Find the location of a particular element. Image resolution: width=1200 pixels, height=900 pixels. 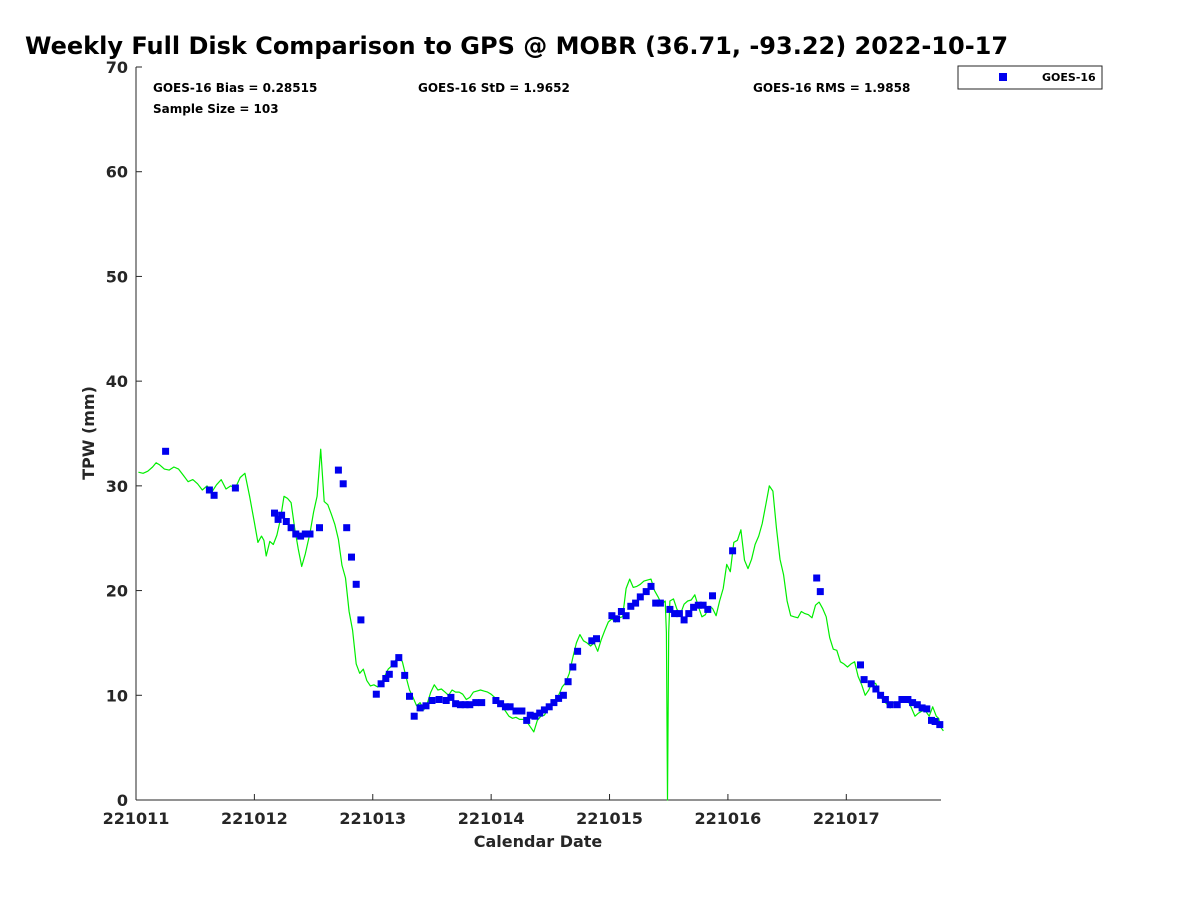

y-tick-label: 0 is located at coordinates (122, 800).